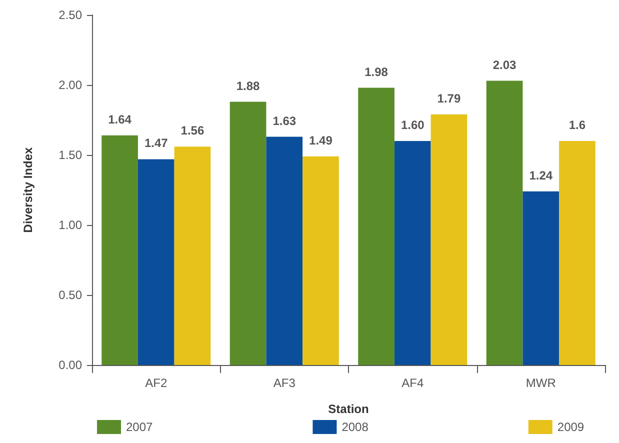 This screenshot has height=443, width=619. Describe the element at coordinates (577, 125) in the screenshot. I see `data-label: 1.6` at that location.